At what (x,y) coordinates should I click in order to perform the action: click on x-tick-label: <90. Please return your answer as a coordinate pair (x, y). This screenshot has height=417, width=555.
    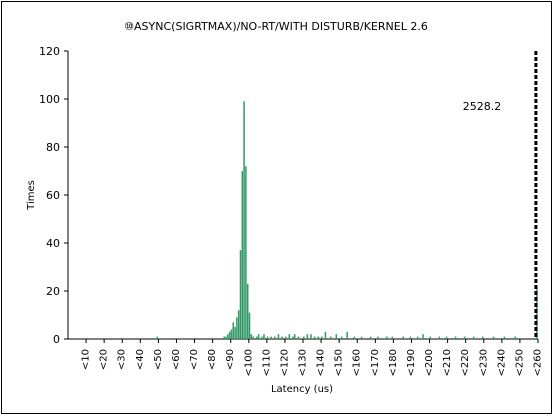
    Looking at the image, I should click on (230, 359).